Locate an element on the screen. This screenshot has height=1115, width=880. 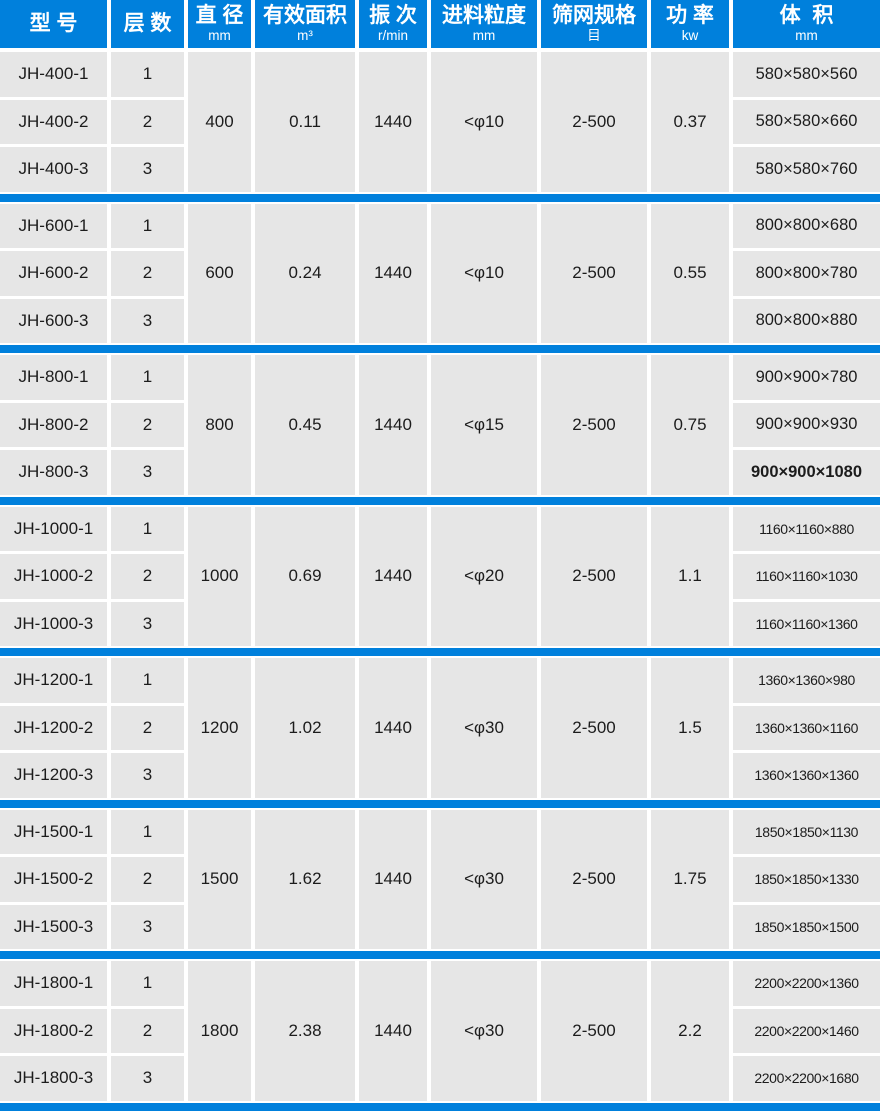
effective-area-cell: 0.45 is located at coordinates (305, 425).